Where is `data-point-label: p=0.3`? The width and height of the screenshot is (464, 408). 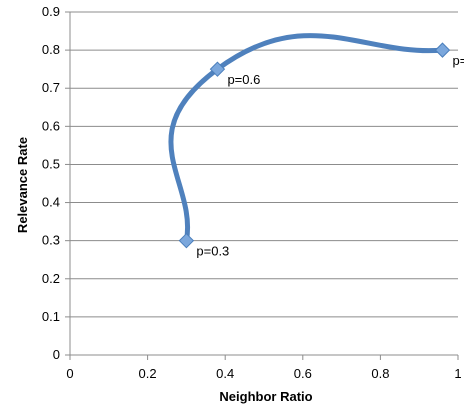
data-point-label: p=0.3 is located at coordinates (212, 251).